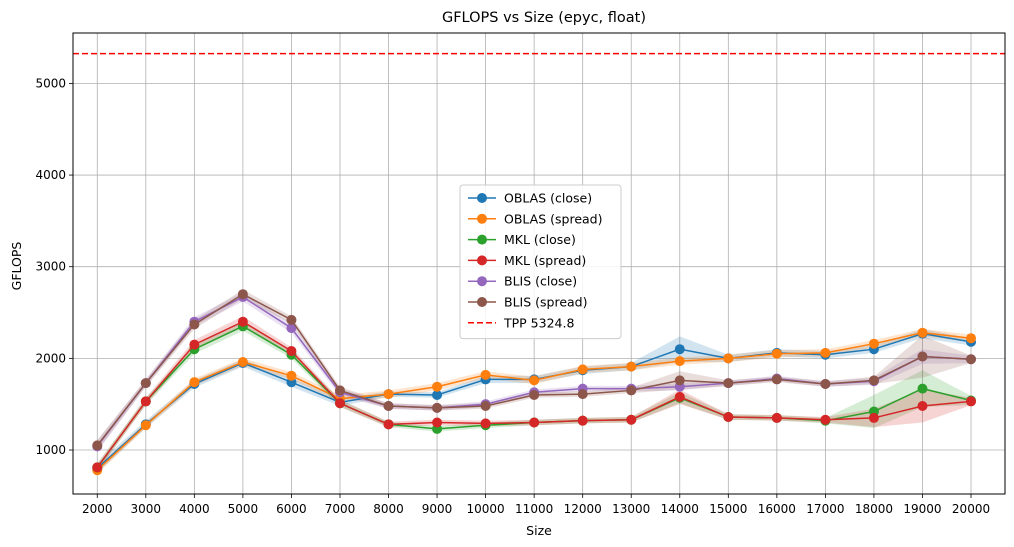 The image size is (1014, 547). What do you see at coordinates (50, 267) in the screenshot?
I see `y-tick-label: 3000` at bounding box center [50, 267].